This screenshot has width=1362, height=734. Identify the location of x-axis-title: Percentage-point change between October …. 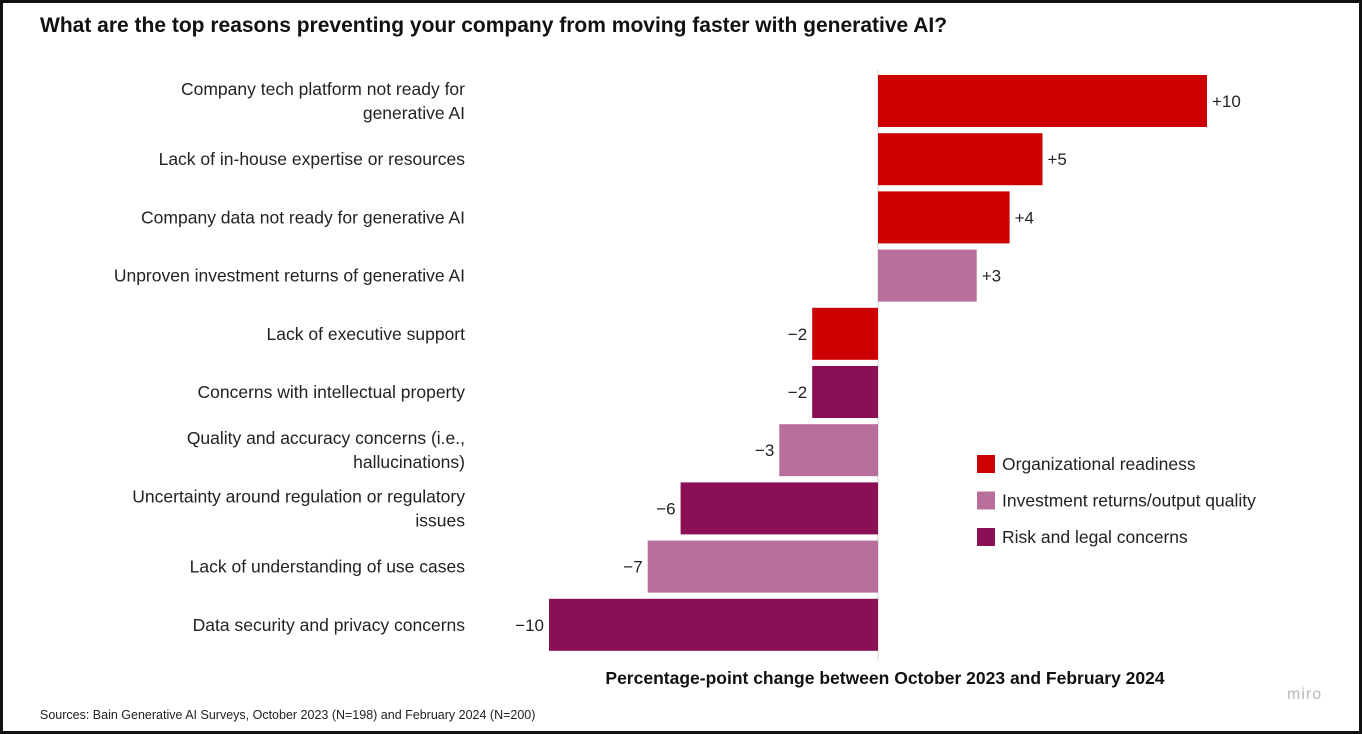
(884, 678).